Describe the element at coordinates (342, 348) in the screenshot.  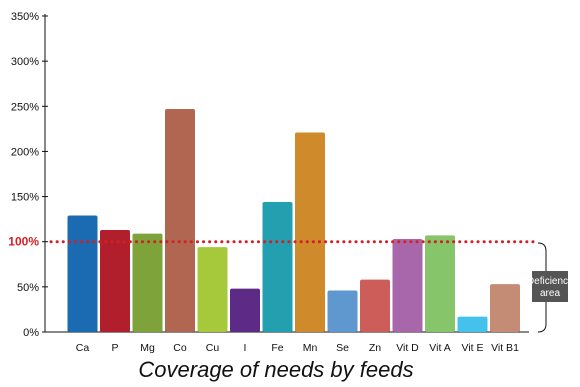
I see `x-tick-label: Se` at that location.